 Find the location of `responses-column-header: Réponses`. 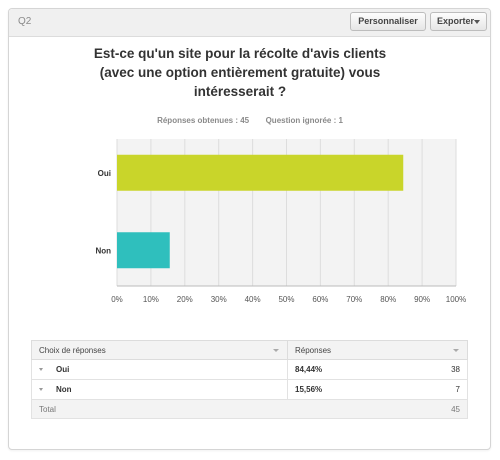

responses-column-header: Réponses is located at coordinates (377, 350).